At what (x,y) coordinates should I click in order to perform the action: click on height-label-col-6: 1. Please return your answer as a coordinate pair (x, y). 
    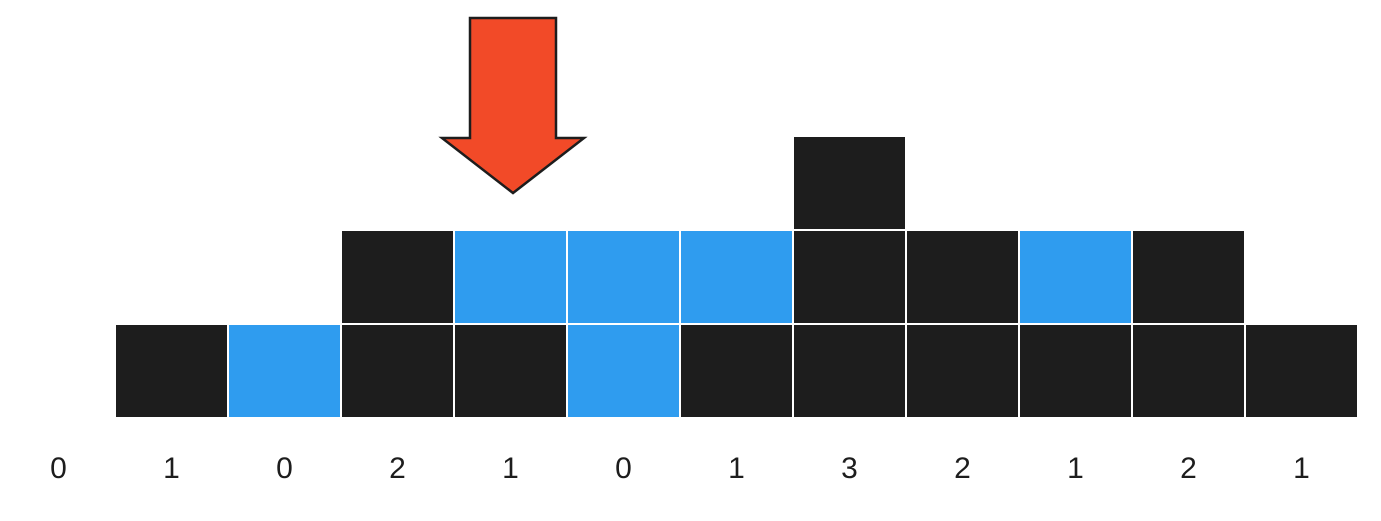
    Looking at the image, I should click on (736, 468).